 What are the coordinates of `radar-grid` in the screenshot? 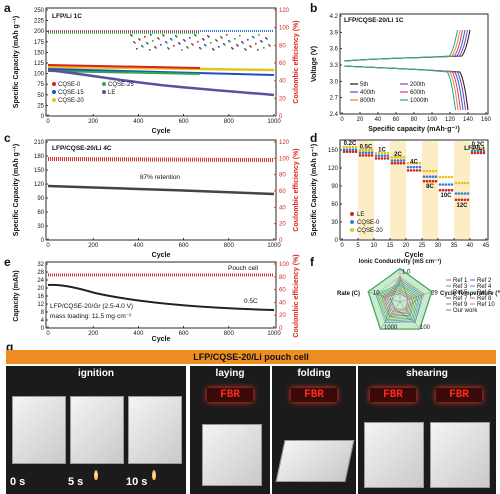 It's located at (400, 301).